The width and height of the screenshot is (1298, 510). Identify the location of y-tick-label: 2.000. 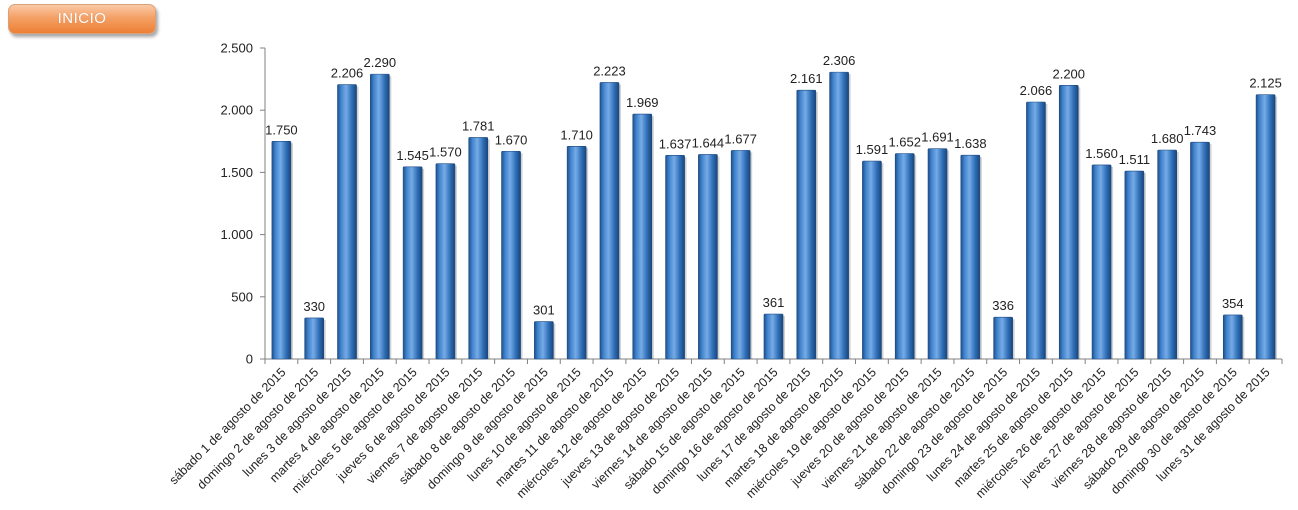
(236, 110).